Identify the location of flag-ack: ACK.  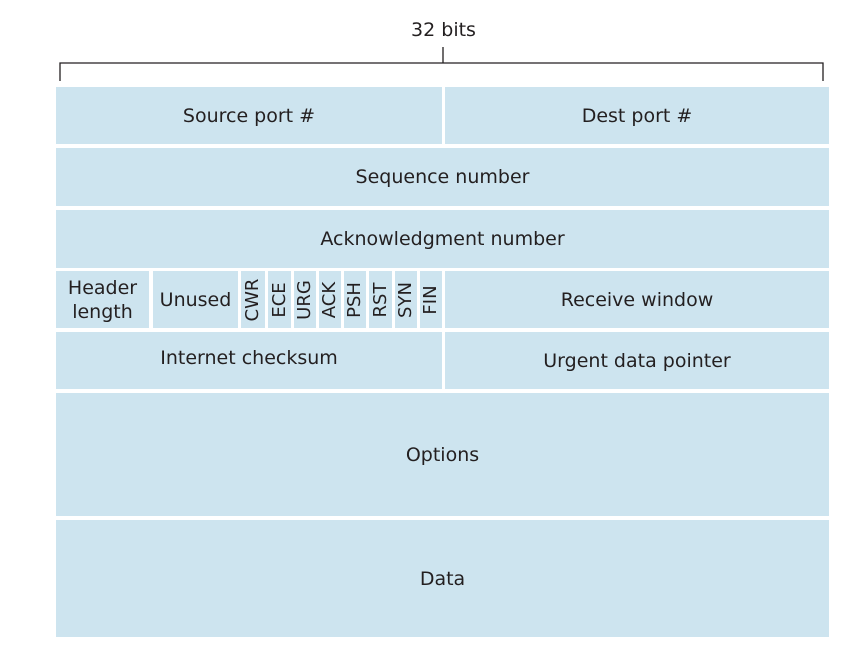
(330, 299).